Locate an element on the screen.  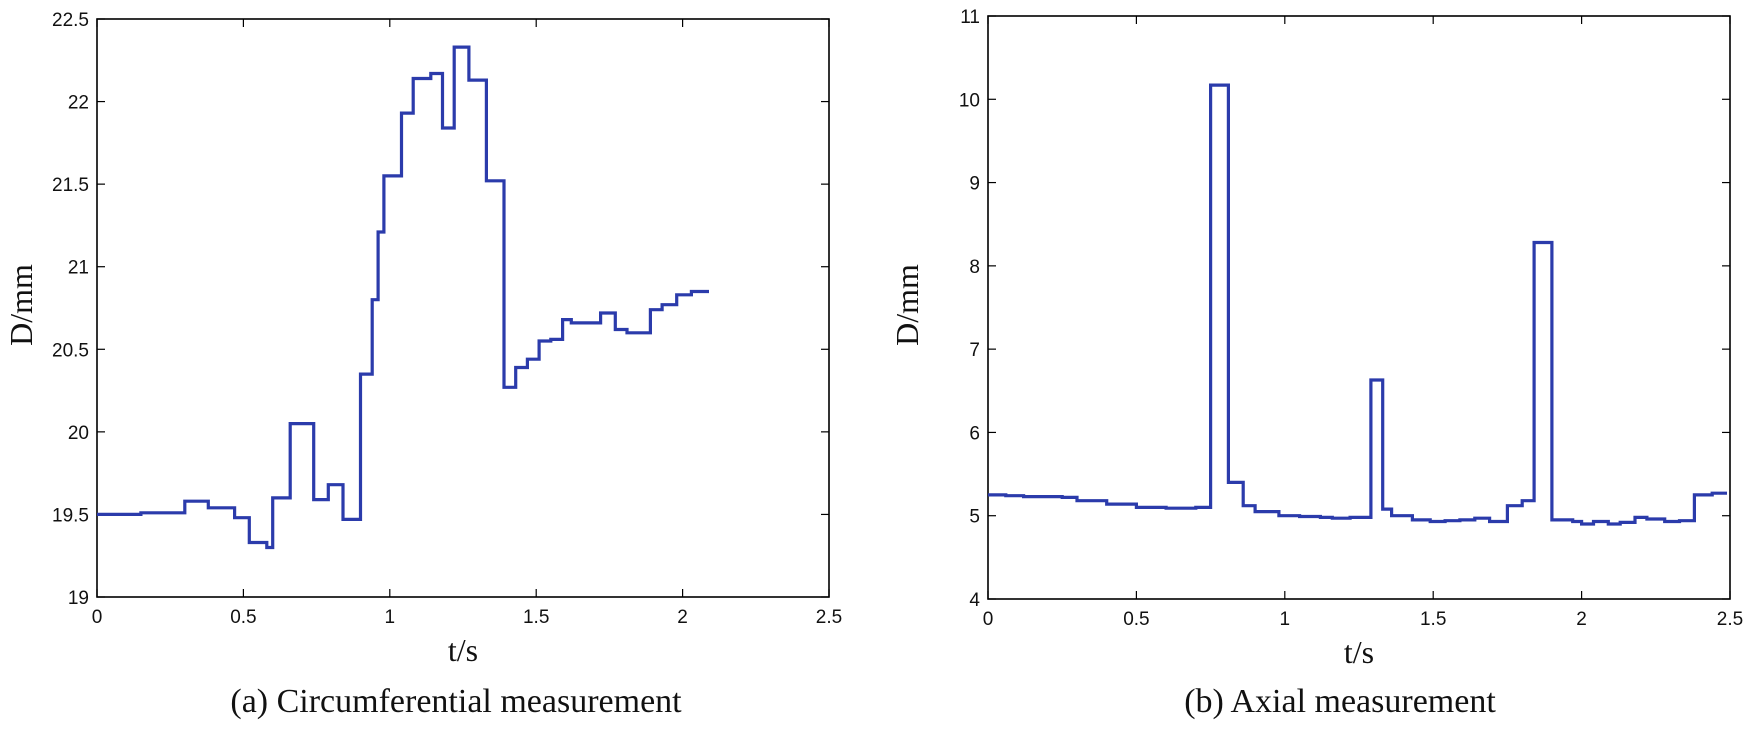
y-tick-label: 20 is located at coordinates (78, 433).